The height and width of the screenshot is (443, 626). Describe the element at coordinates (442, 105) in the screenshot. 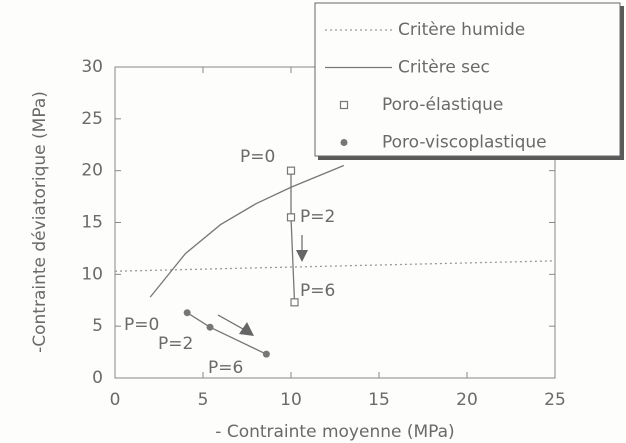

I see `legend-label: Poro-élastique` at that location.